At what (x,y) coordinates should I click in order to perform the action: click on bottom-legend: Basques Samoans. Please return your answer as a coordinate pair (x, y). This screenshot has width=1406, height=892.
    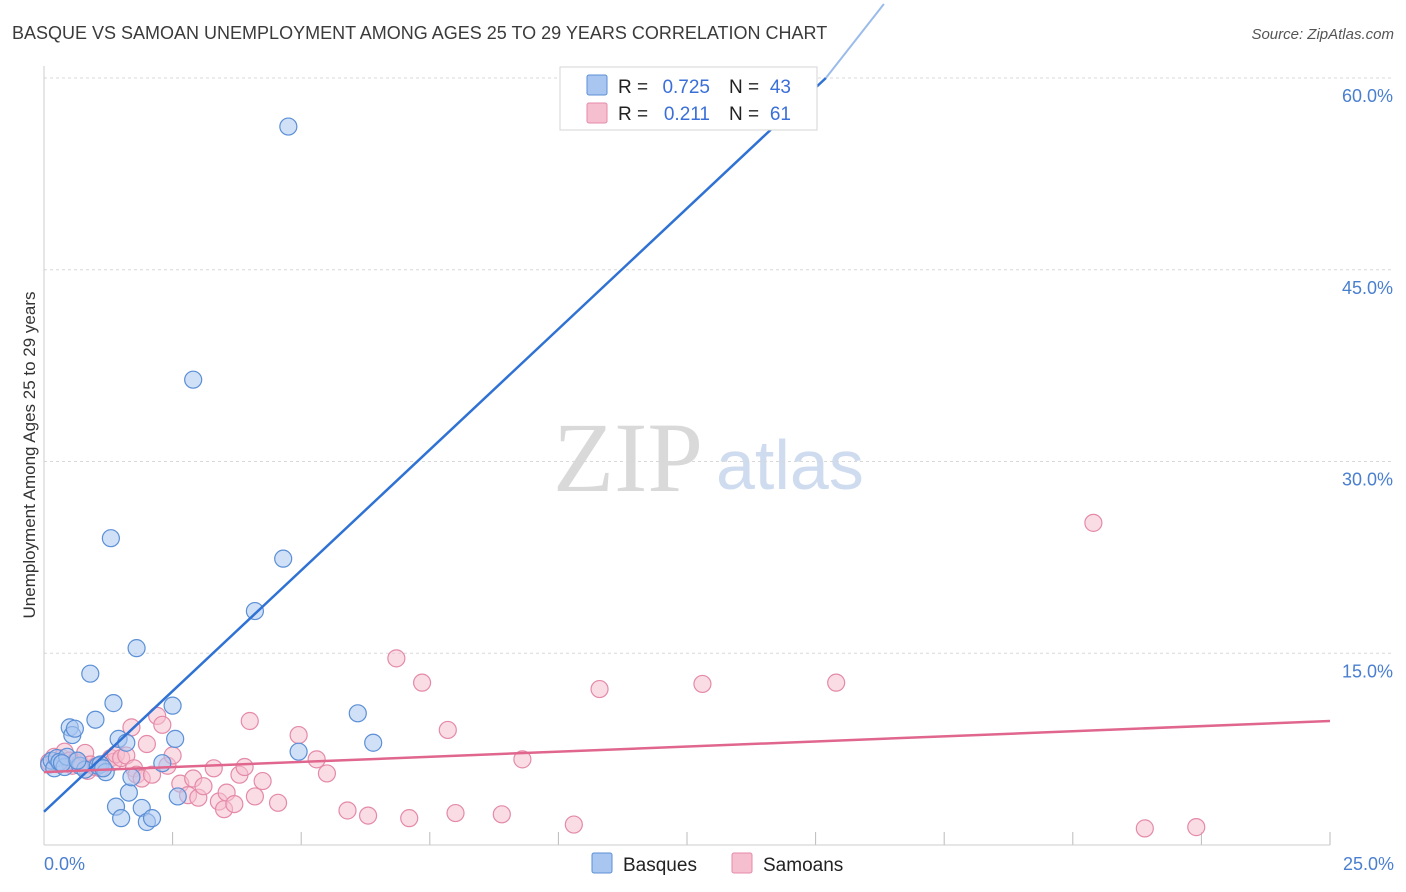
    Looking at the image, I should click on (717, 864).